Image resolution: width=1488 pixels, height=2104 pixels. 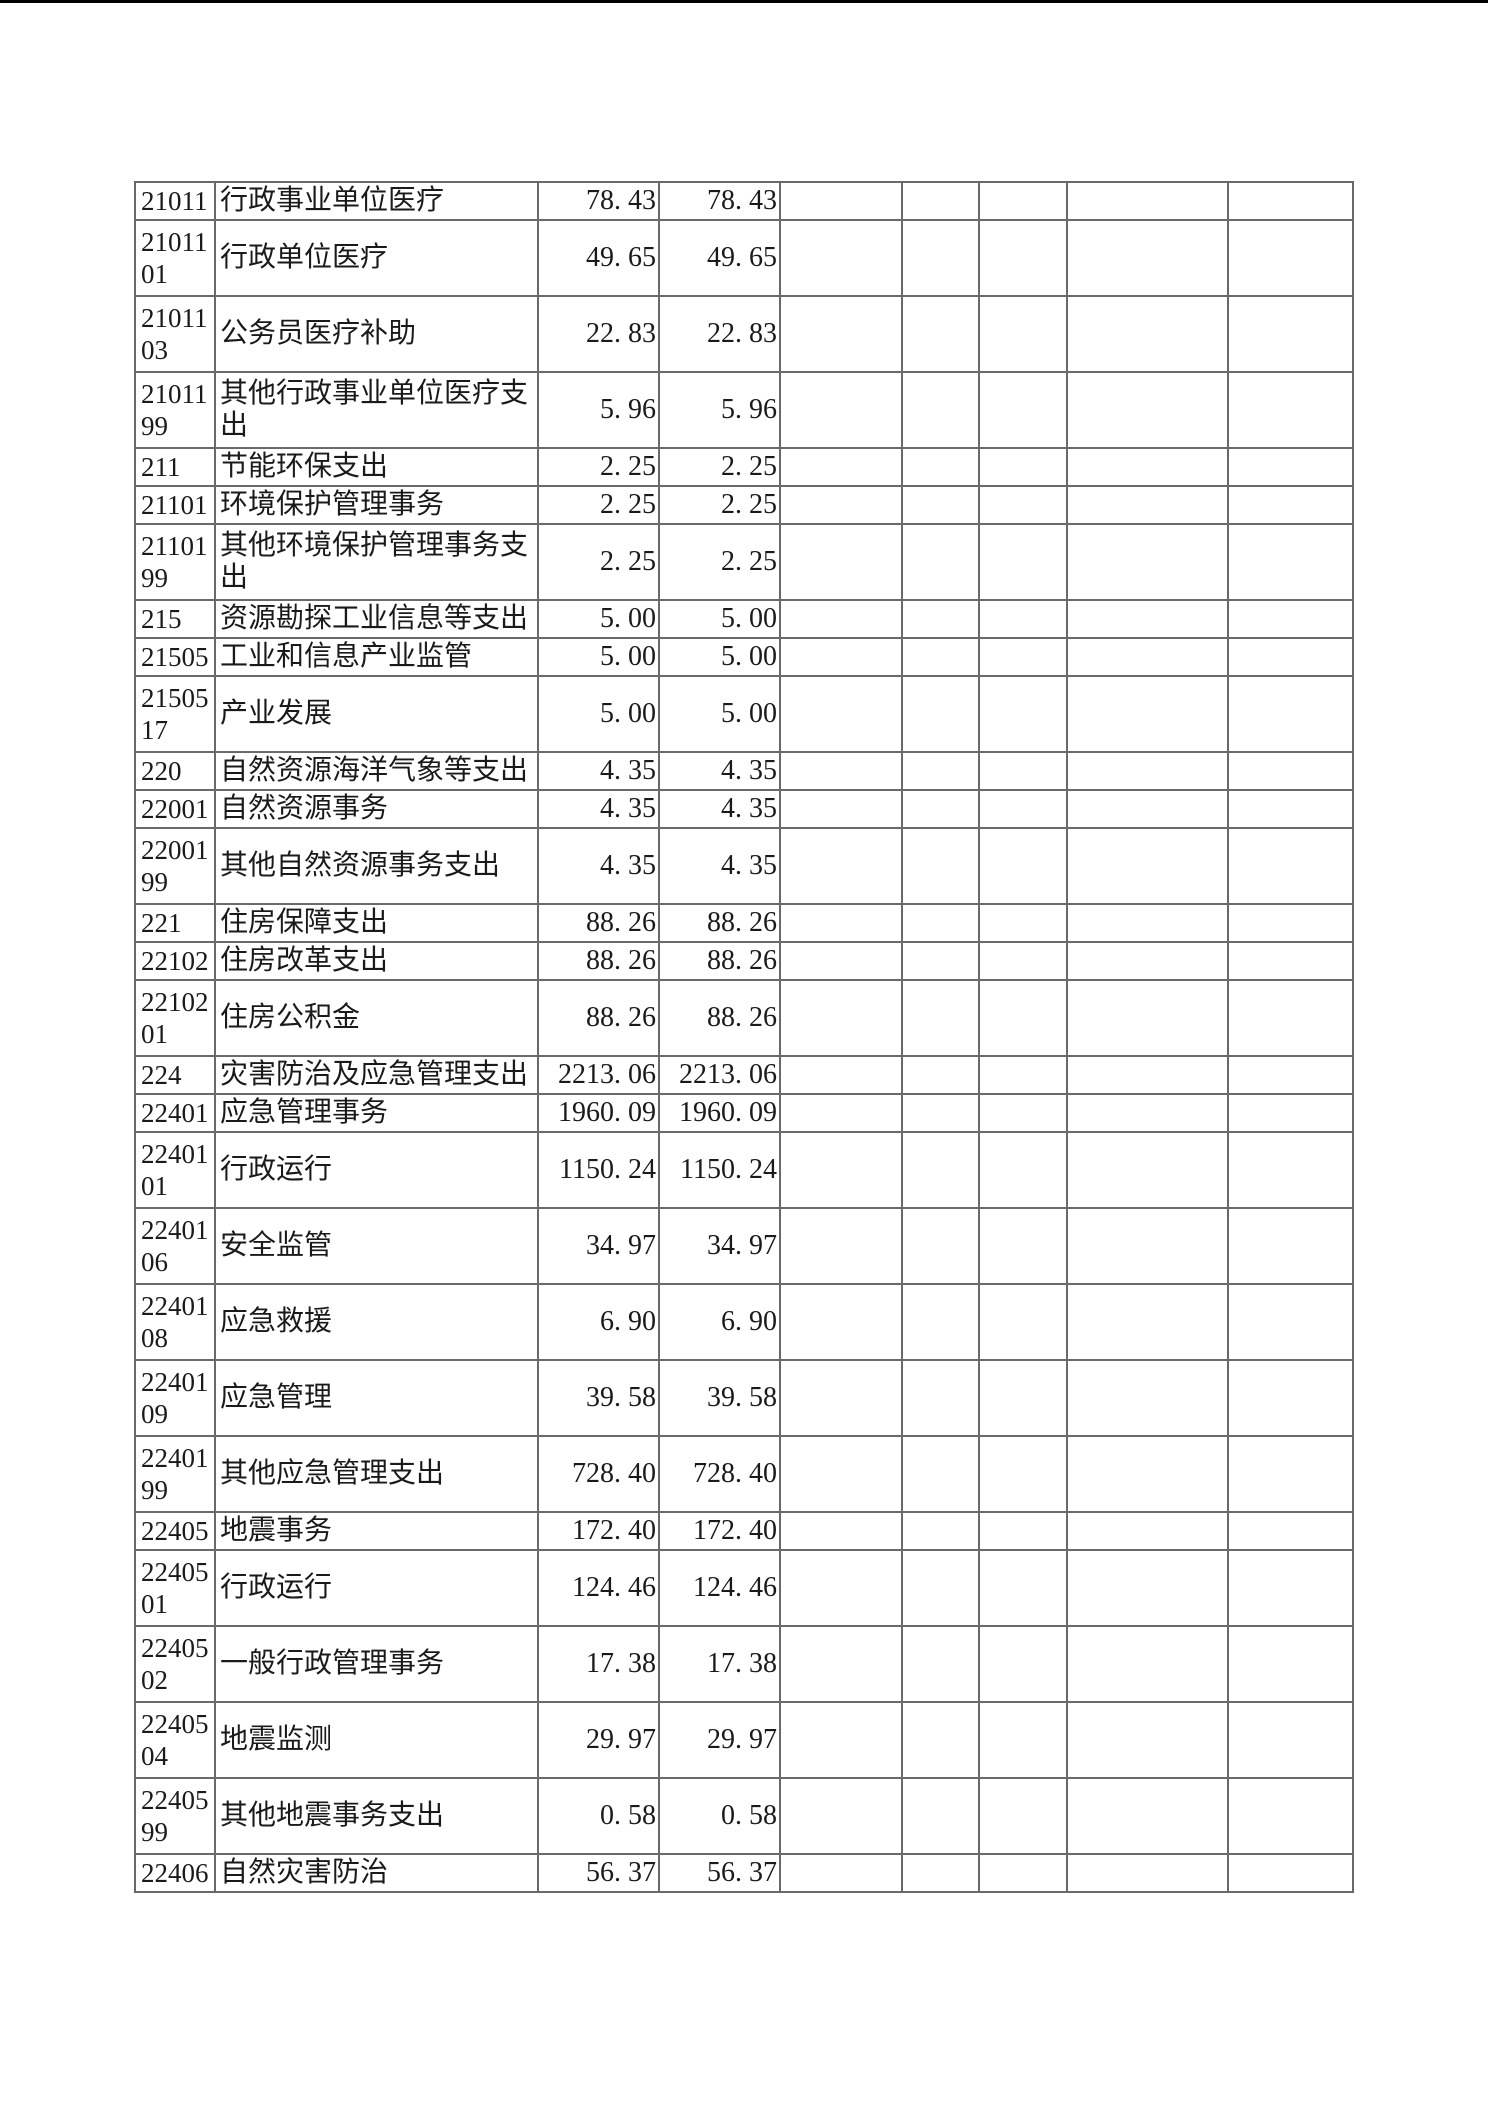 I want to click on amount-cell-2: 4. 35, so click(x=719, y=771).